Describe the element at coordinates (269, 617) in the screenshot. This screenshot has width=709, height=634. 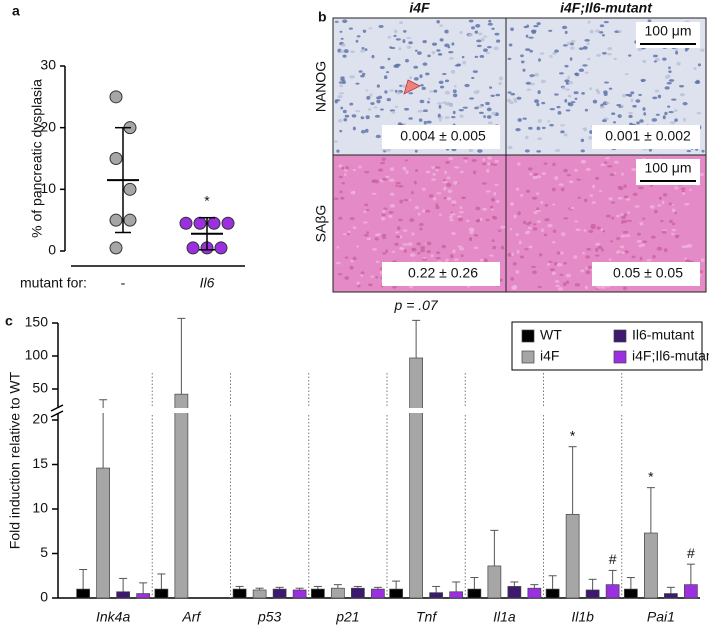
I see `x-tick-label: p53` at that location.